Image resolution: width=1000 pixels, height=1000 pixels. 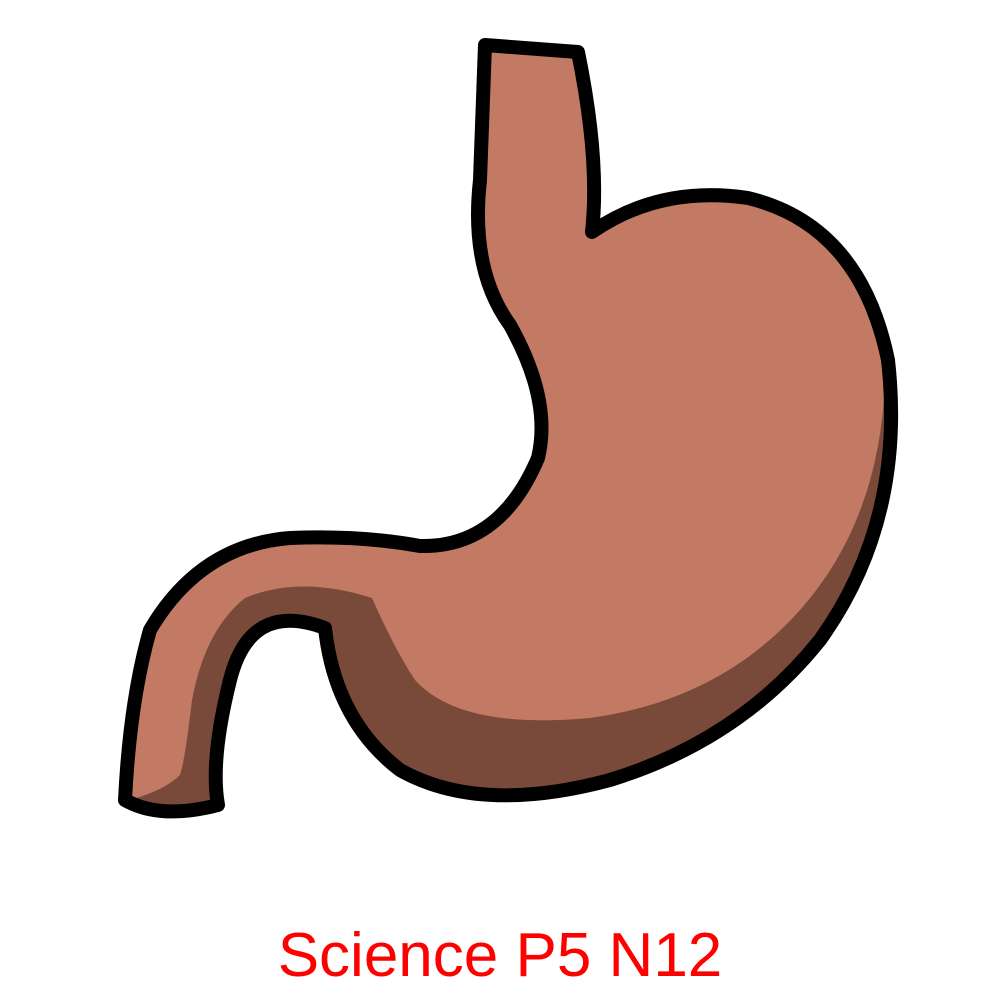 What do you see at coordinates (500, 955) in the screenshot?
I see `caption-text: Science P5 N12` at bounding box center [500, 955].